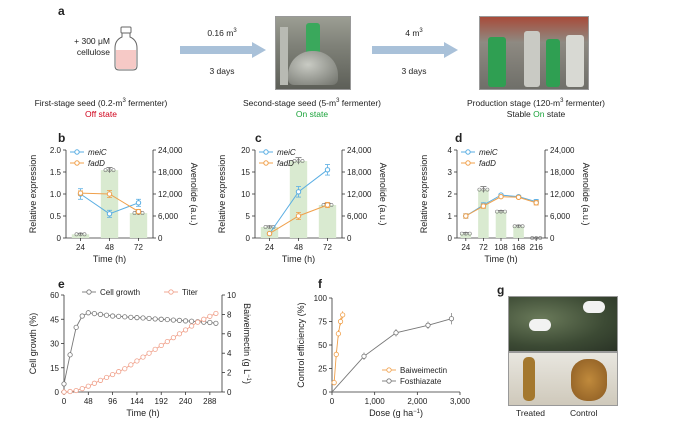 The width and height of the screenshot is (686, 434). I want to click on x-tick-label-e: 48, so click(88, 401).